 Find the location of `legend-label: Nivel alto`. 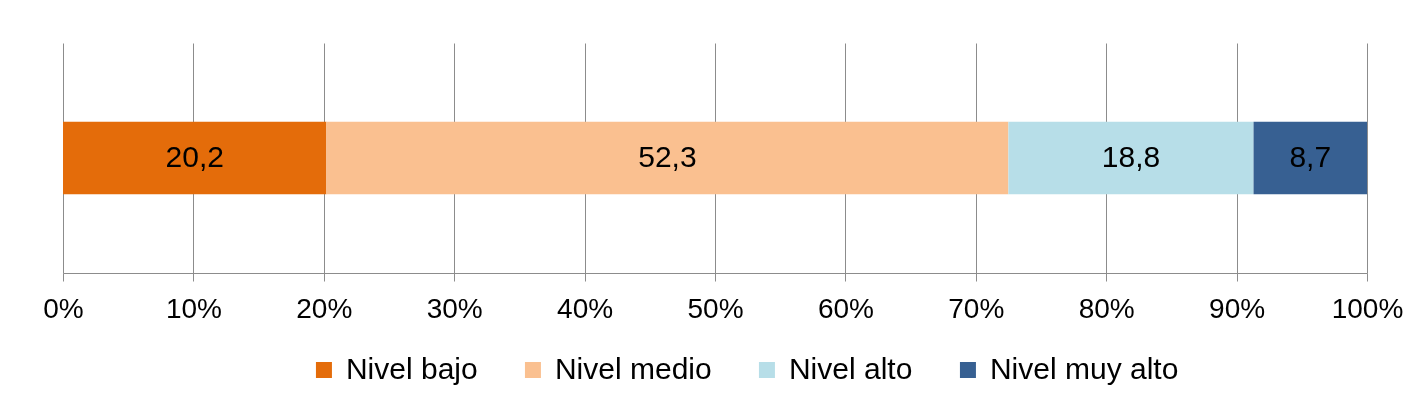

legend-label: Nivel alto is located at coordinates (850, 368).